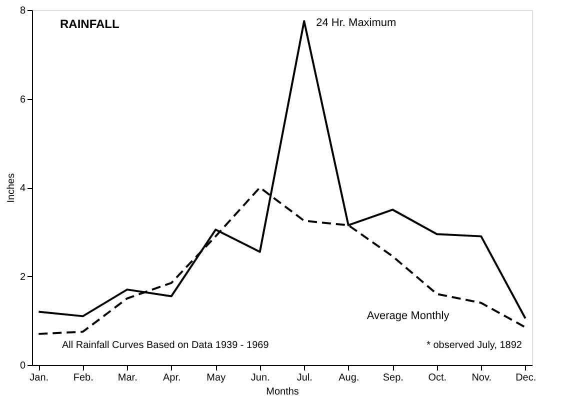 The image size is (569, 420). What do you see at coordinates (482, 378) in the screenshot?
I see `x-tick-label: Nov.` at bounding box center [482, 378].